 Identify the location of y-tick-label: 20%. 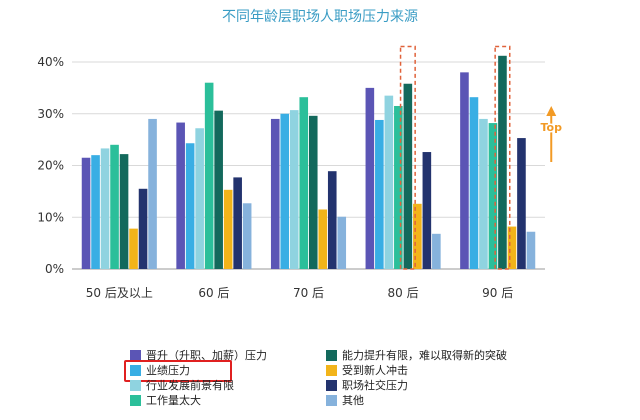
(50, 166).